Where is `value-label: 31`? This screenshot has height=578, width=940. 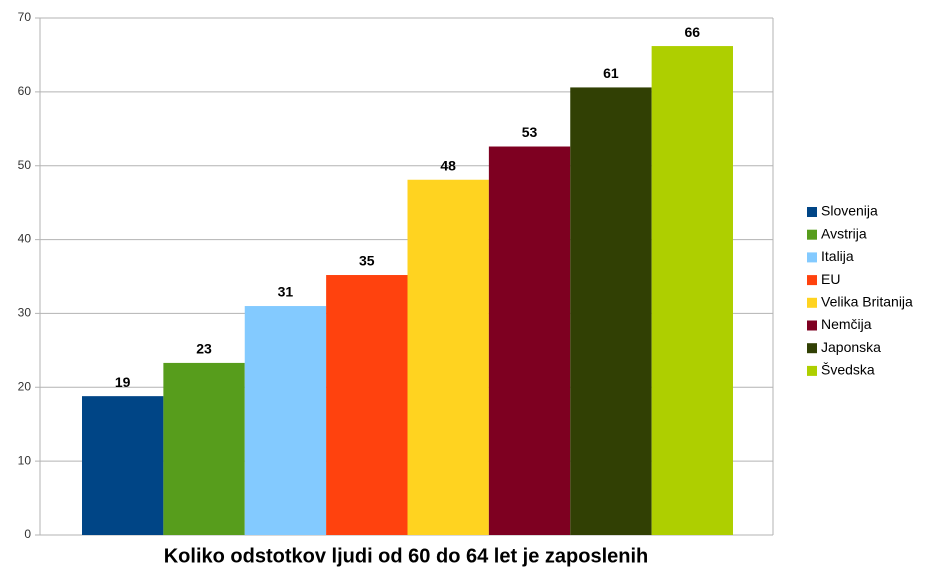
value-label: 31 is located at coordinates (286, 292).